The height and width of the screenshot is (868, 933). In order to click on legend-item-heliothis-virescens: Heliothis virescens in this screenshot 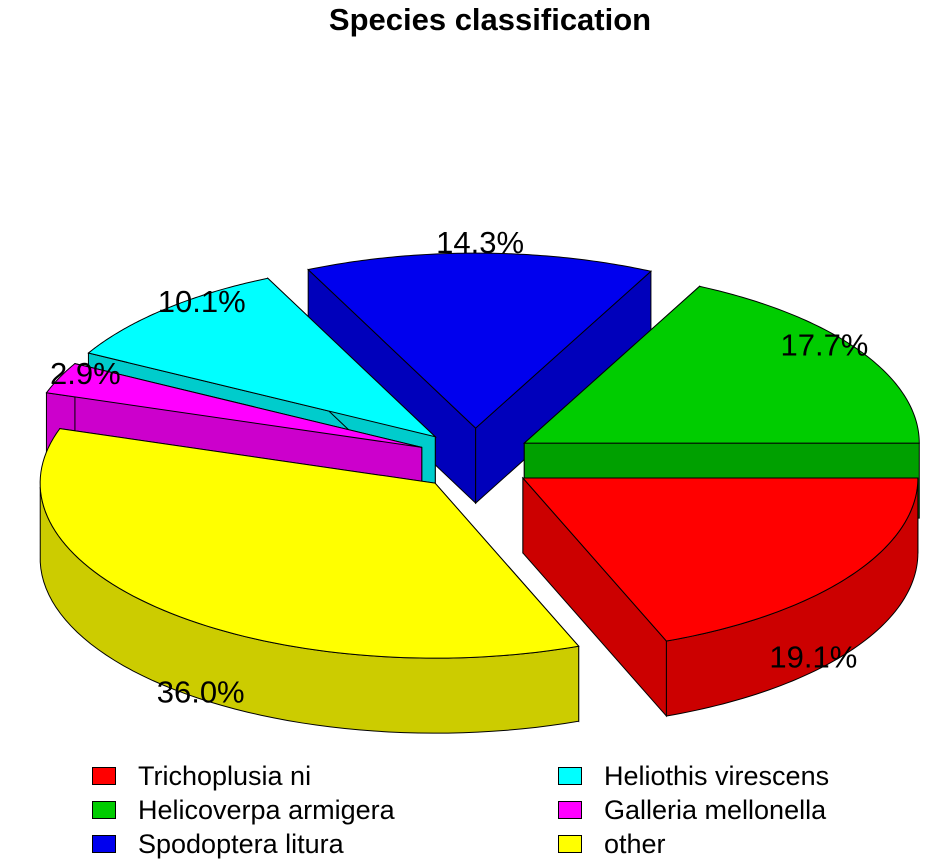, I will do `click(693, 776)`.